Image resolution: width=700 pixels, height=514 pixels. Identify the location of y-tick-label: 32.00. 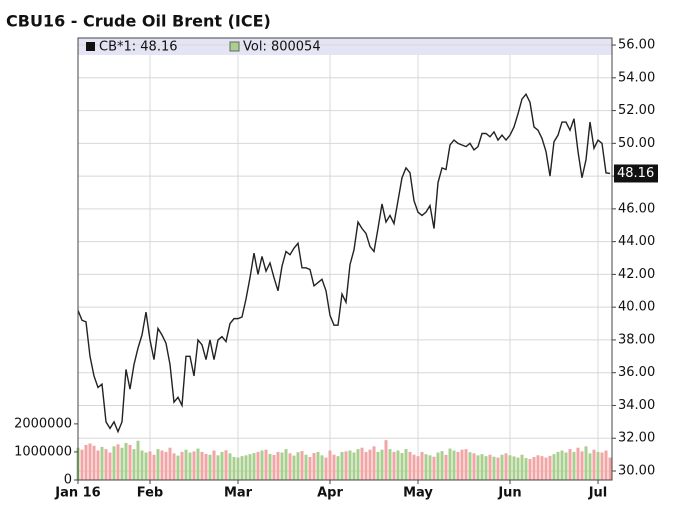
(636, 438).